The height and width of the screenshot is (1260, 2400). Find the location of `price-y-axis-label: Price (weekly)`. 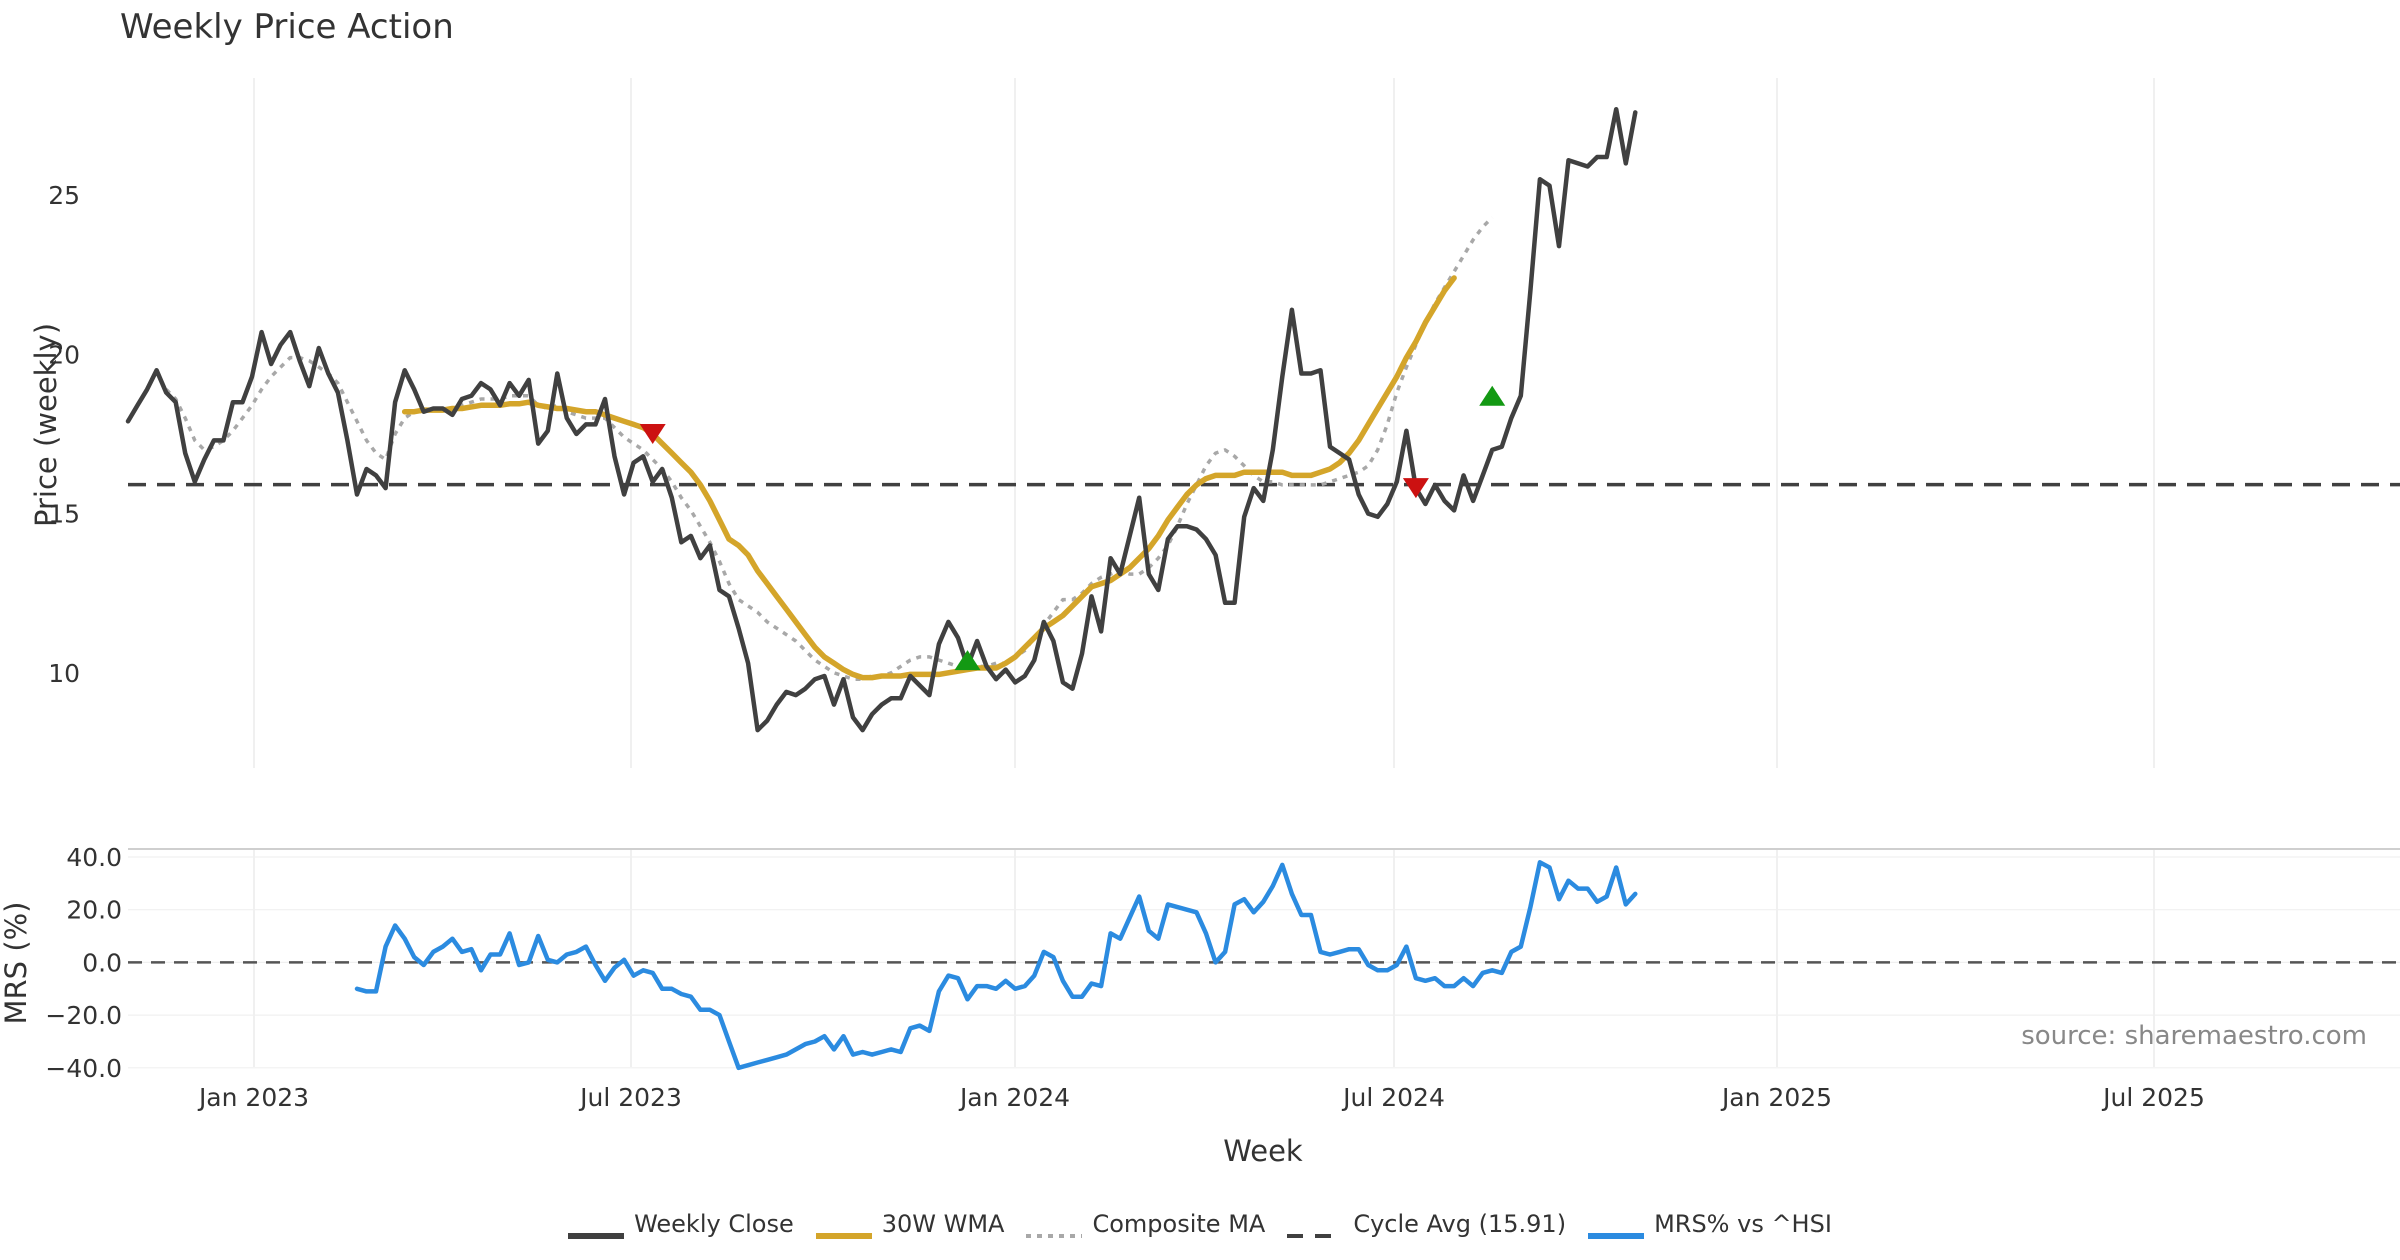

price-y-axis-label: Price (weekly) is located at coordinates (46, 425).